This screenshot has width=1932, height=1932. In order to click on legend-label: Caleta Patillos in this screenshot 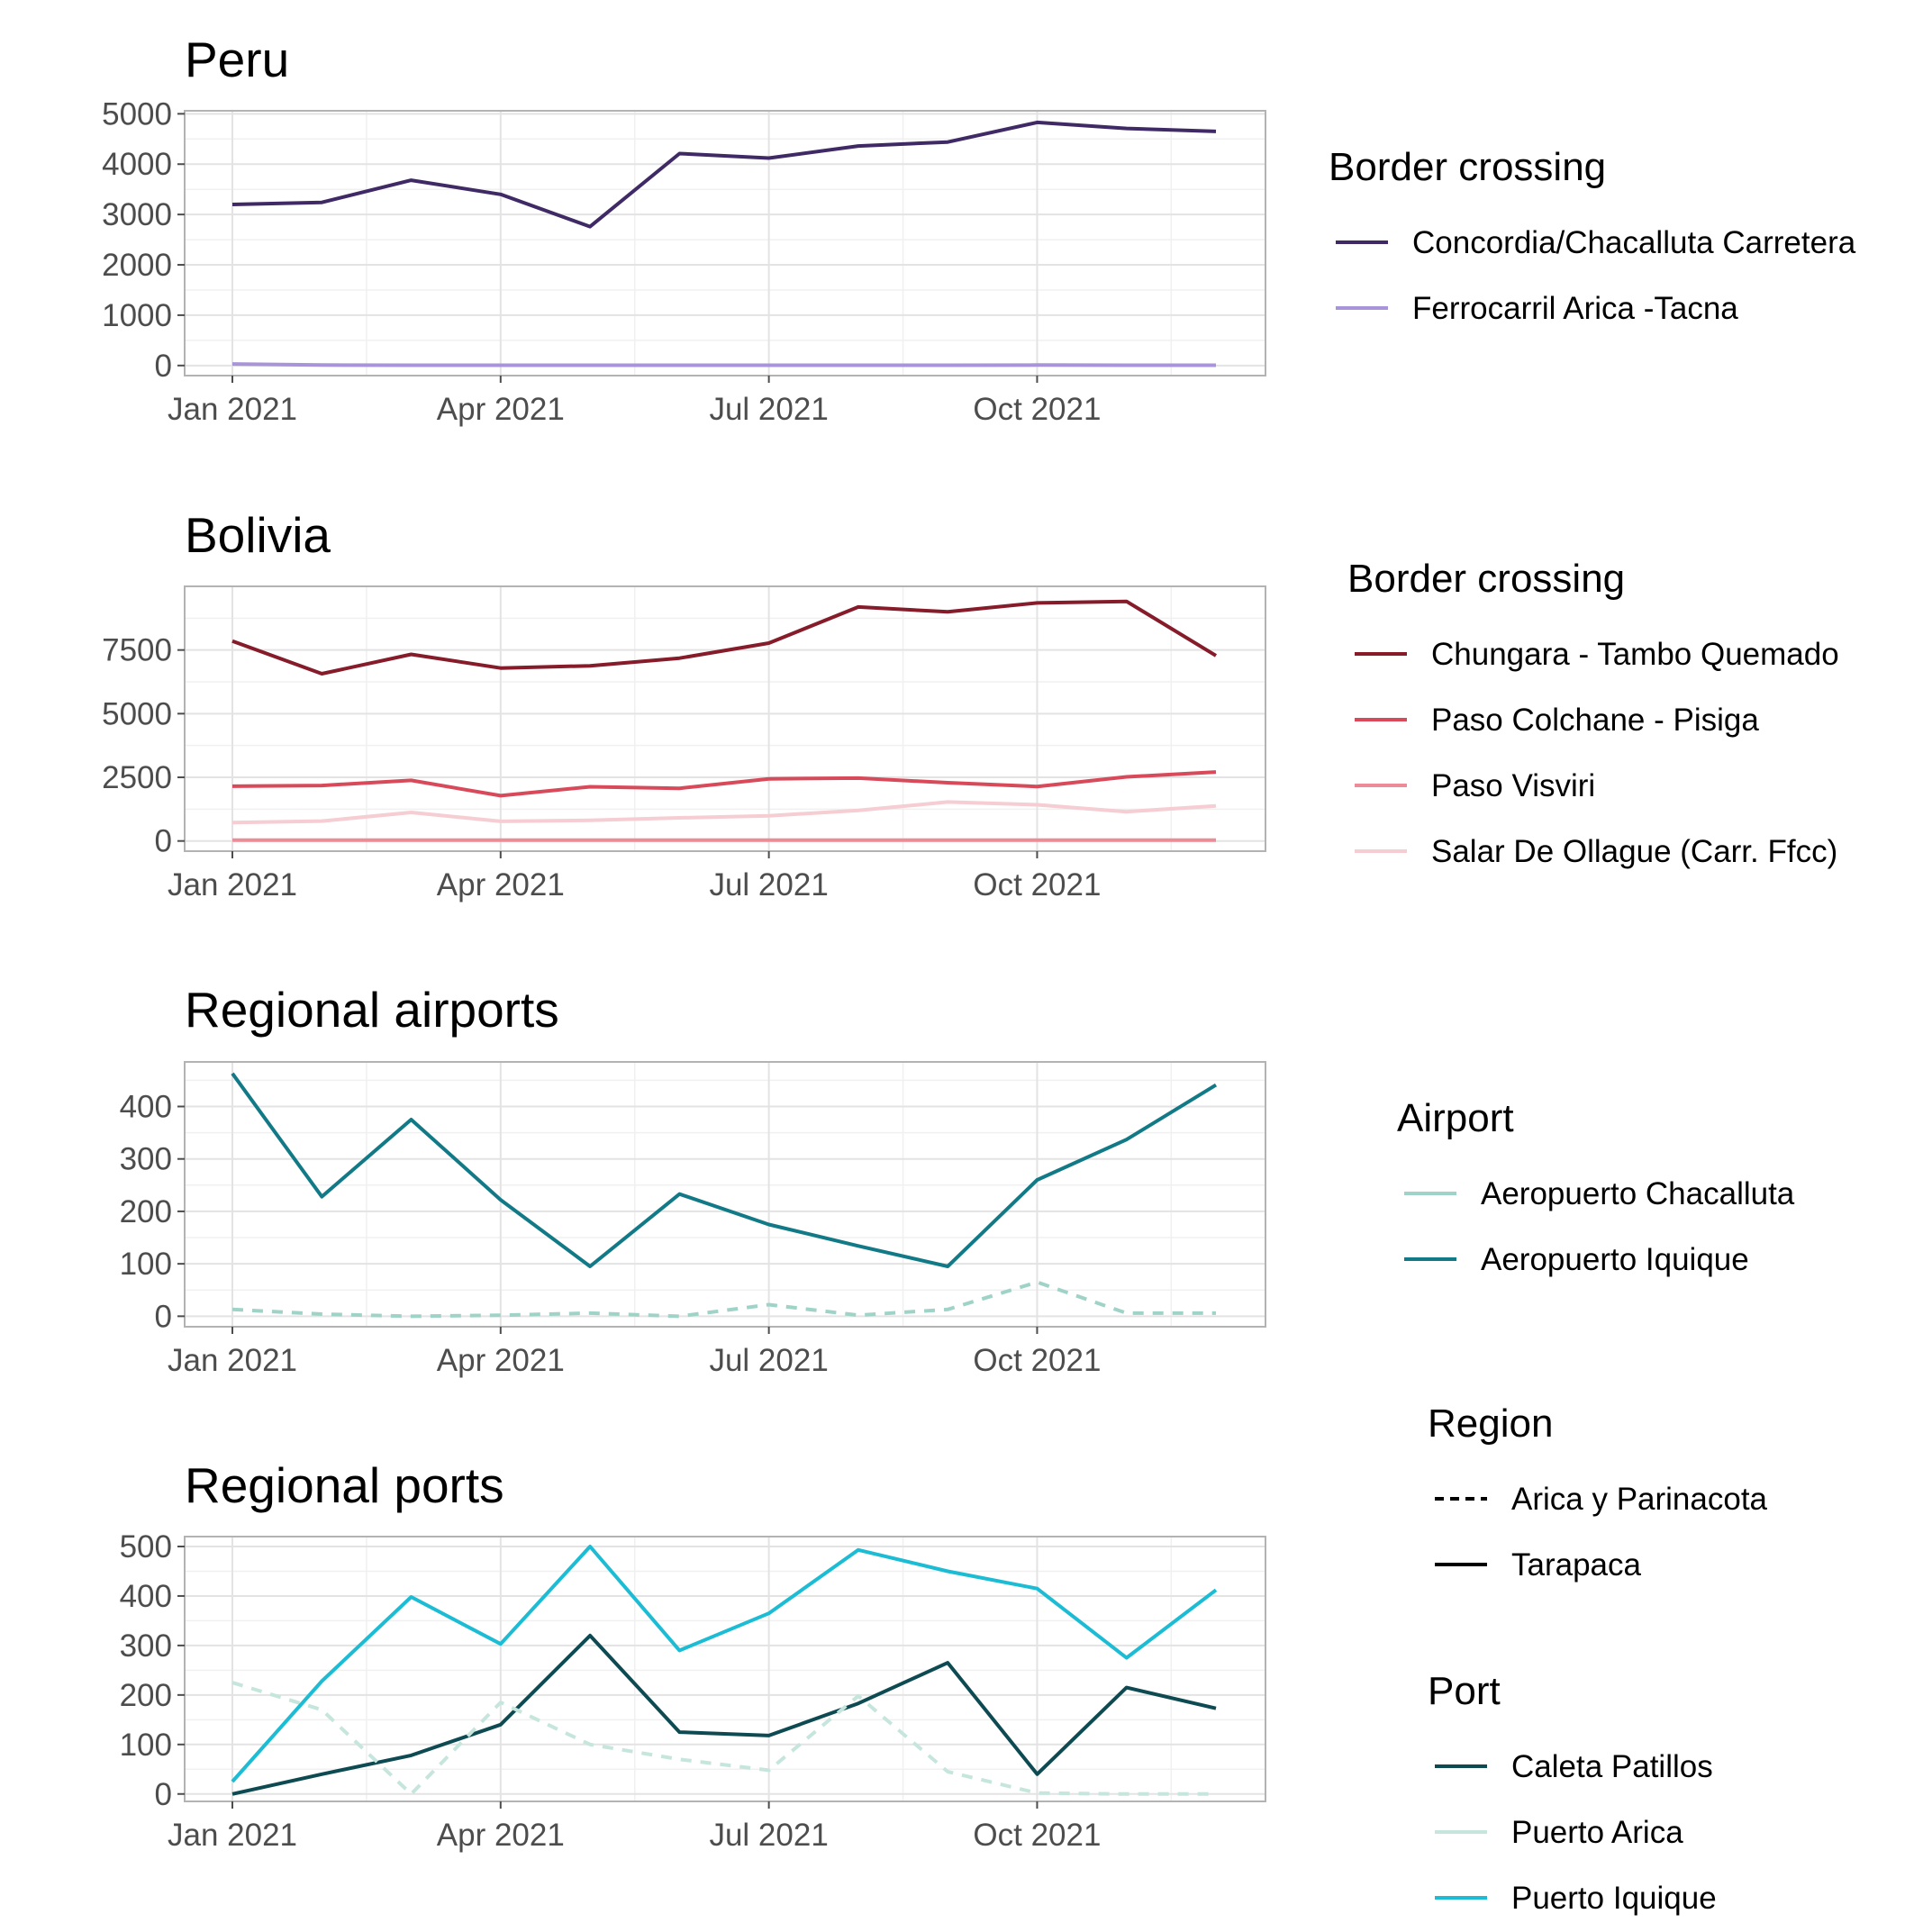, I will do `click(1612, 1766)`.